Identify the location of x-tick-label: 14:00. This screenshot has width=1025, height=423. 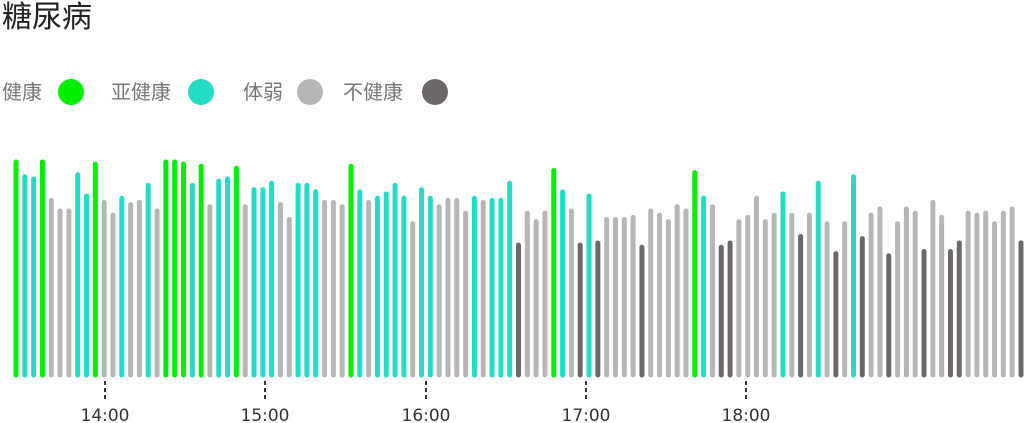
(105, 414).